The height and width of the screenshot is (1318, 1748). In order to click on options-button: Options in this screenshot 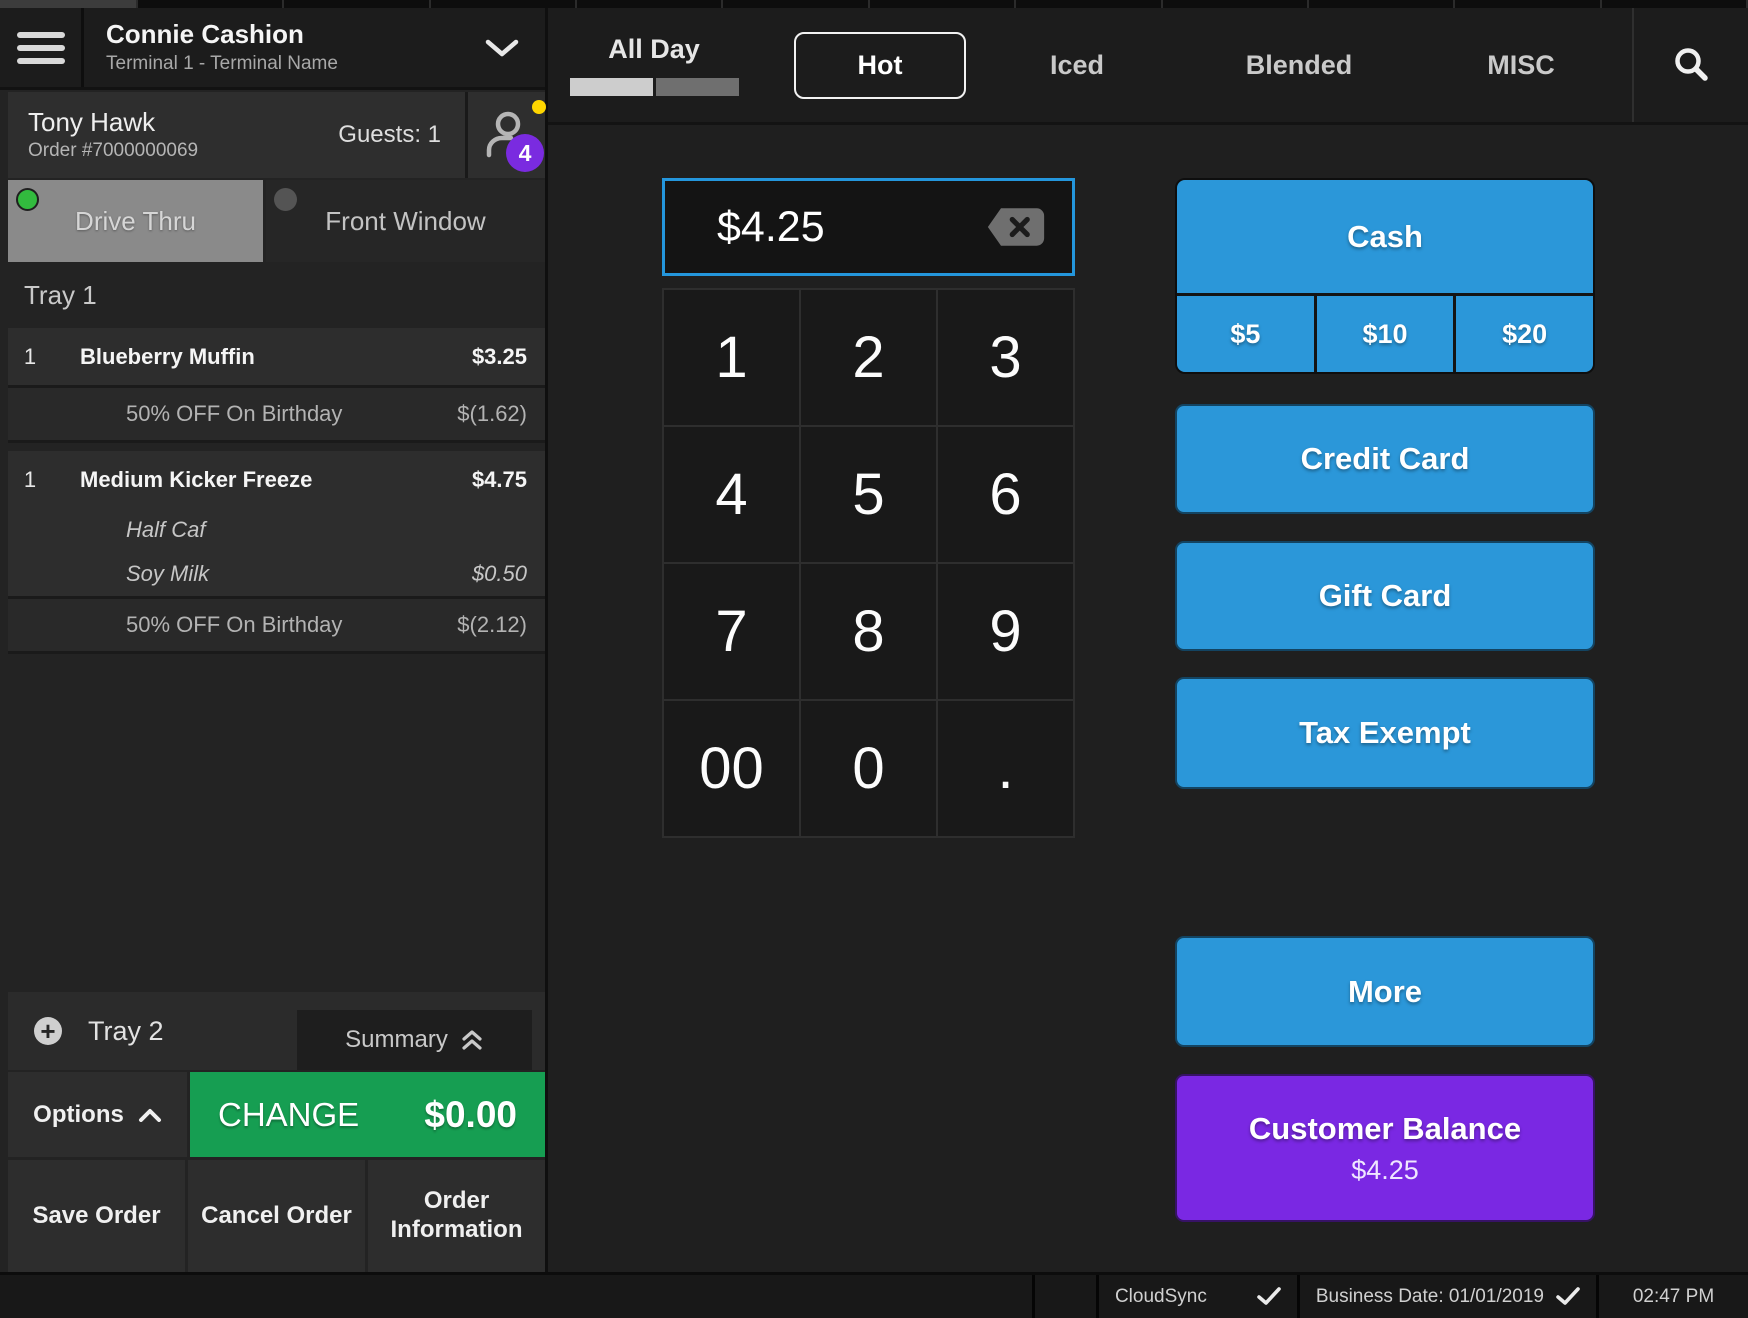, I will do `click(97, 1114)`.